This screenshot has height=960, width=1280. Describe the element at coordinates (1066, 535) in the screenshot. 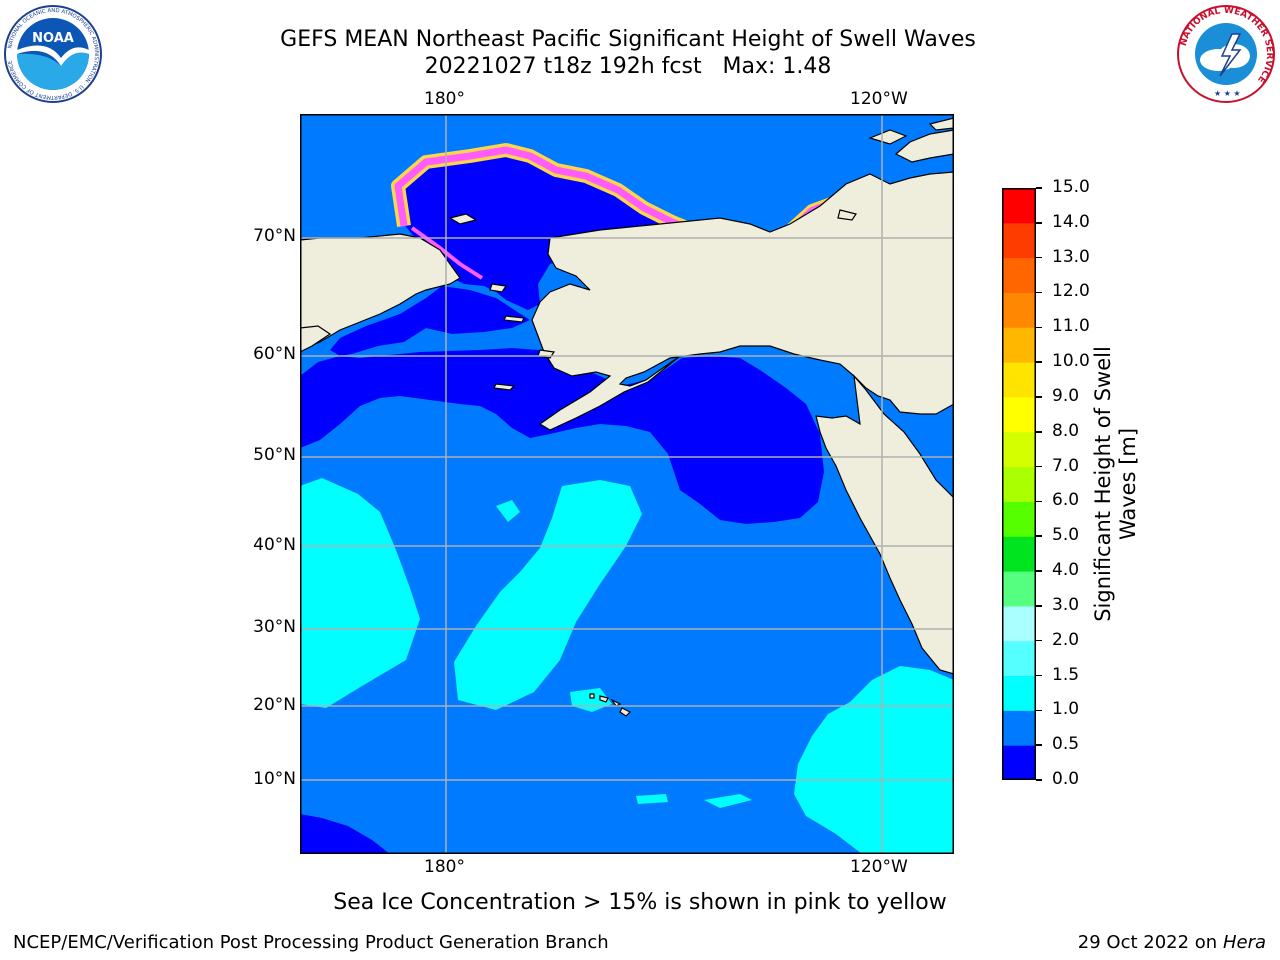

I see `colorbar-tick-label: 5.0` at that location.